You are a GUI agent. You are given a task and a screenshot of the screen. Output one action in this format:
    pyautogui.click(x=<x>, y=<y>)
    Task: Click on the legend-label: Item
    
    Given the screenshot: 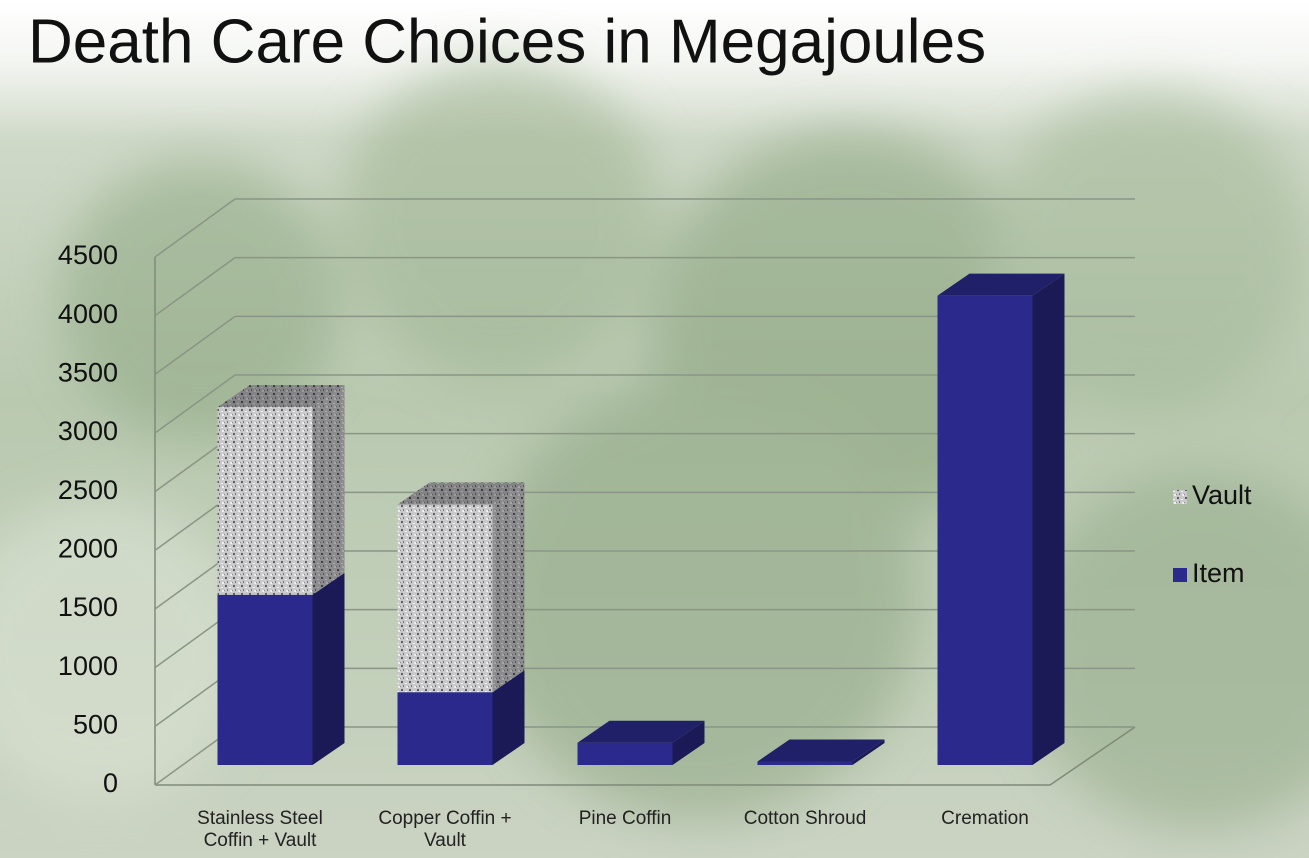 What is the action you would take?
    pyautogui.click(x=1218, y=573)
    